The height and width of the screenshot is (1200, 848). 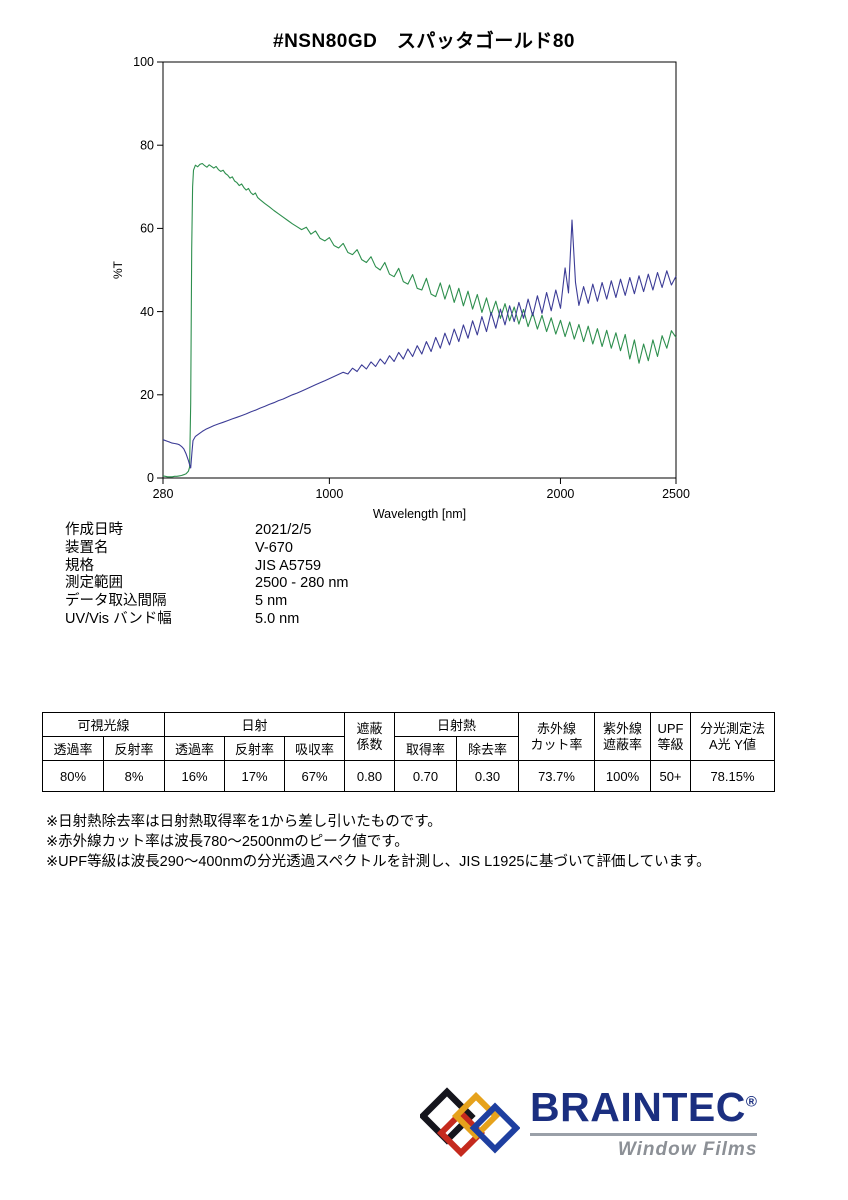 I want to click on metadata-label: 測定範囲, so click(x=94, y=583).